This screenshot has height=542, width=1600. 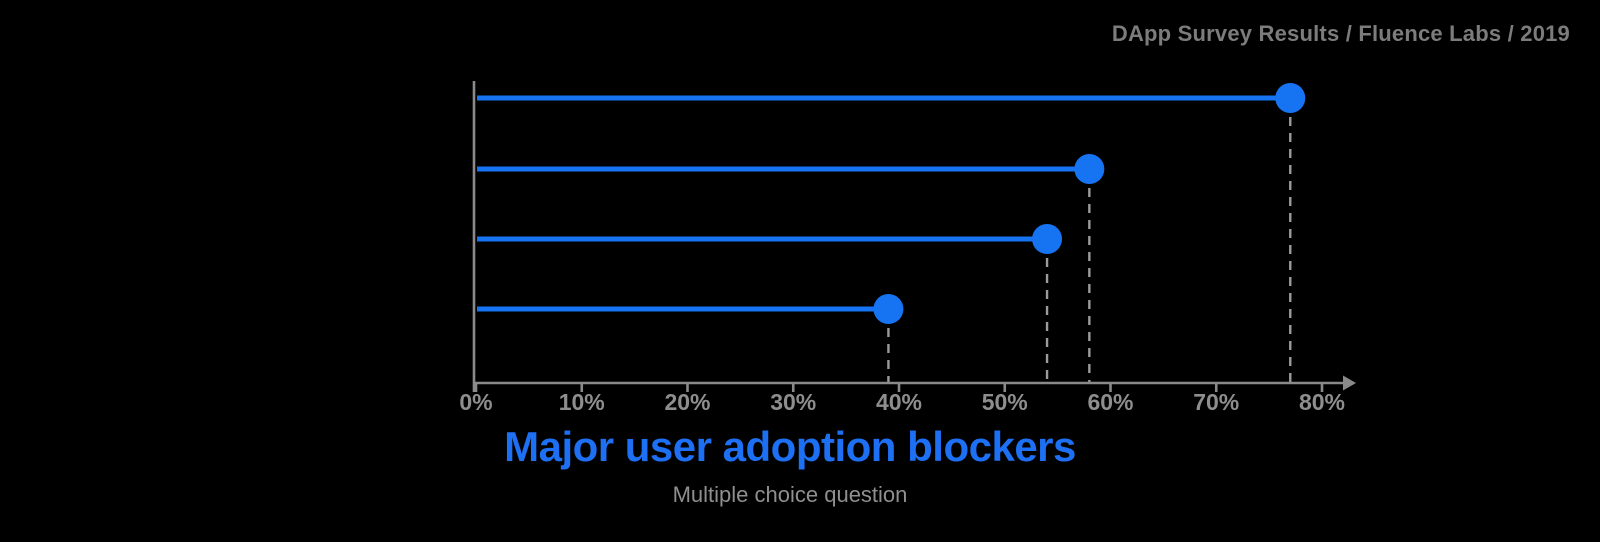 What do you see at coordinates (793, 402) in the screenshot?
I see `x-axis-tick-label: 30%` at bounding box center [793, 402].